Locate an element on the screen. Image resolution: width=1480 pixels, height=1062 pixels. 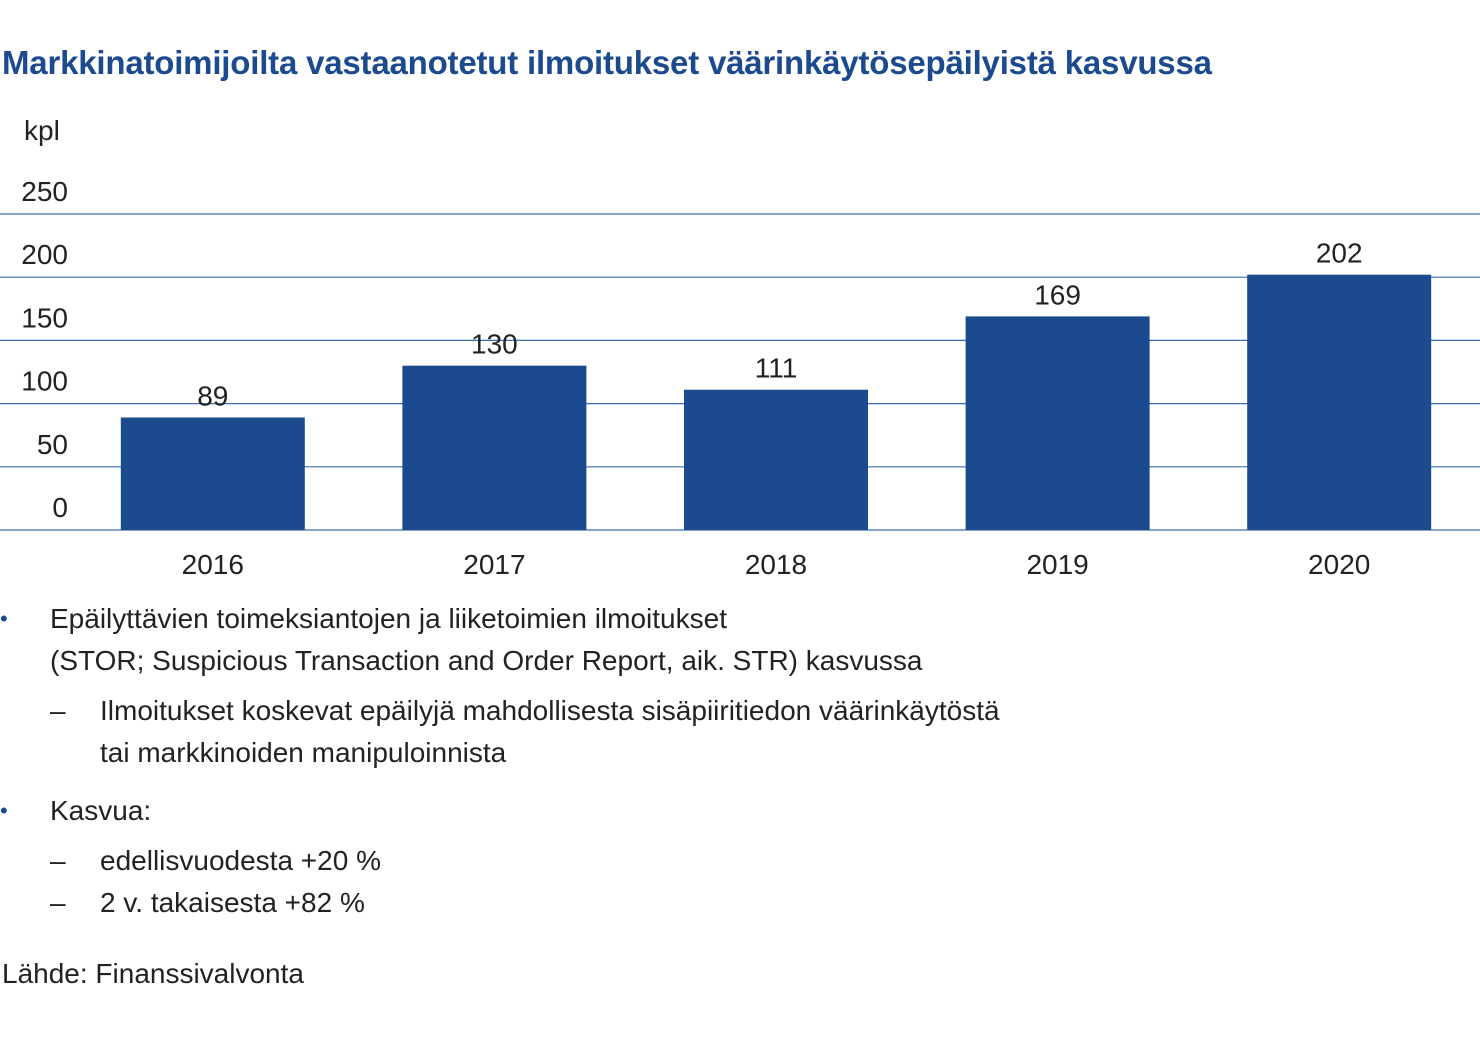
x-tick-label: 2016 is located at coordinates (213, 564).